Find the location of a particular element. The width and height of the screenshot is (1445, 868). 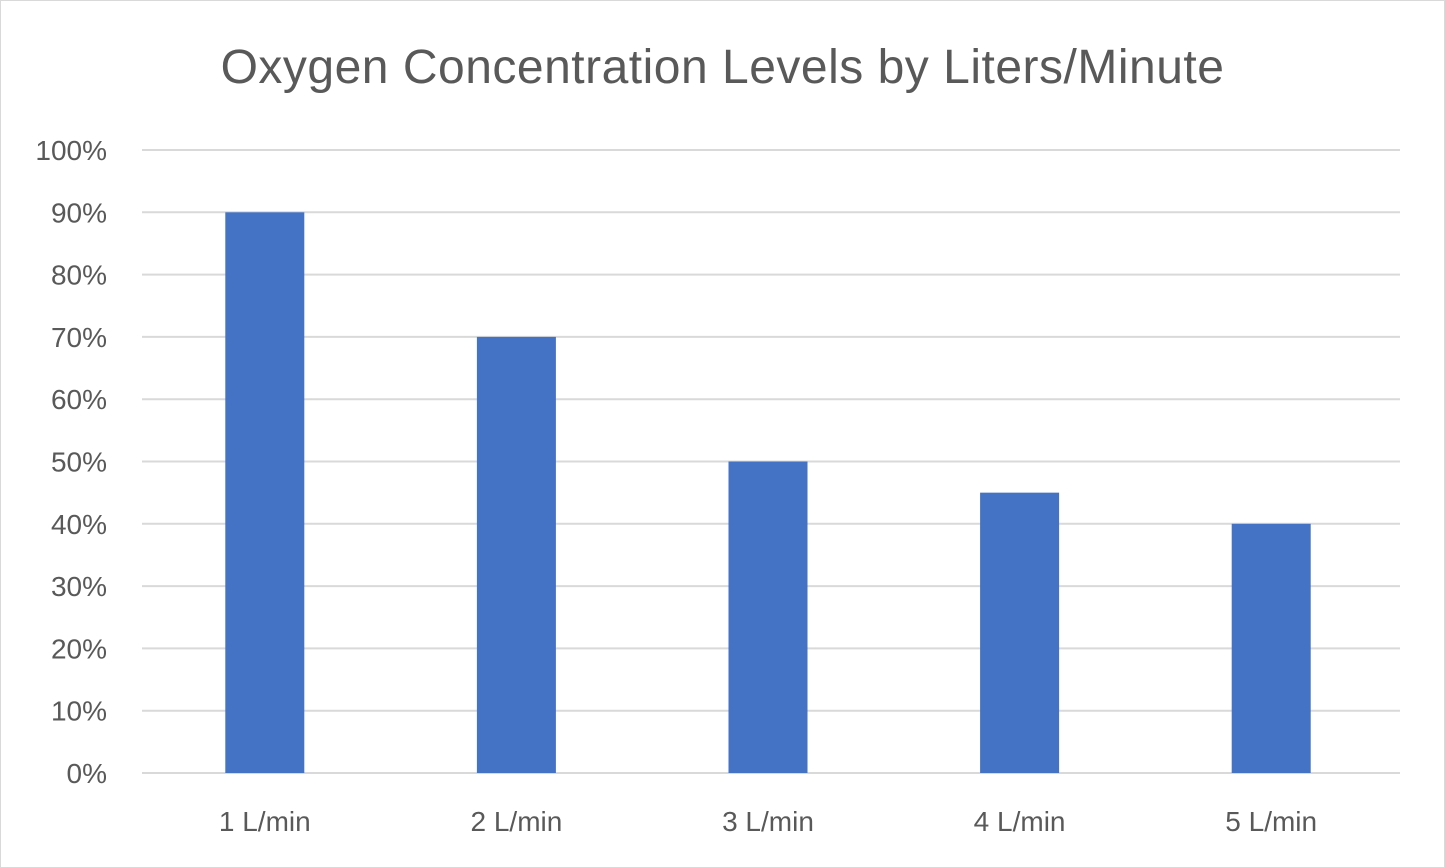

y-tick-label: 20% is located at coordinates (79, 648).